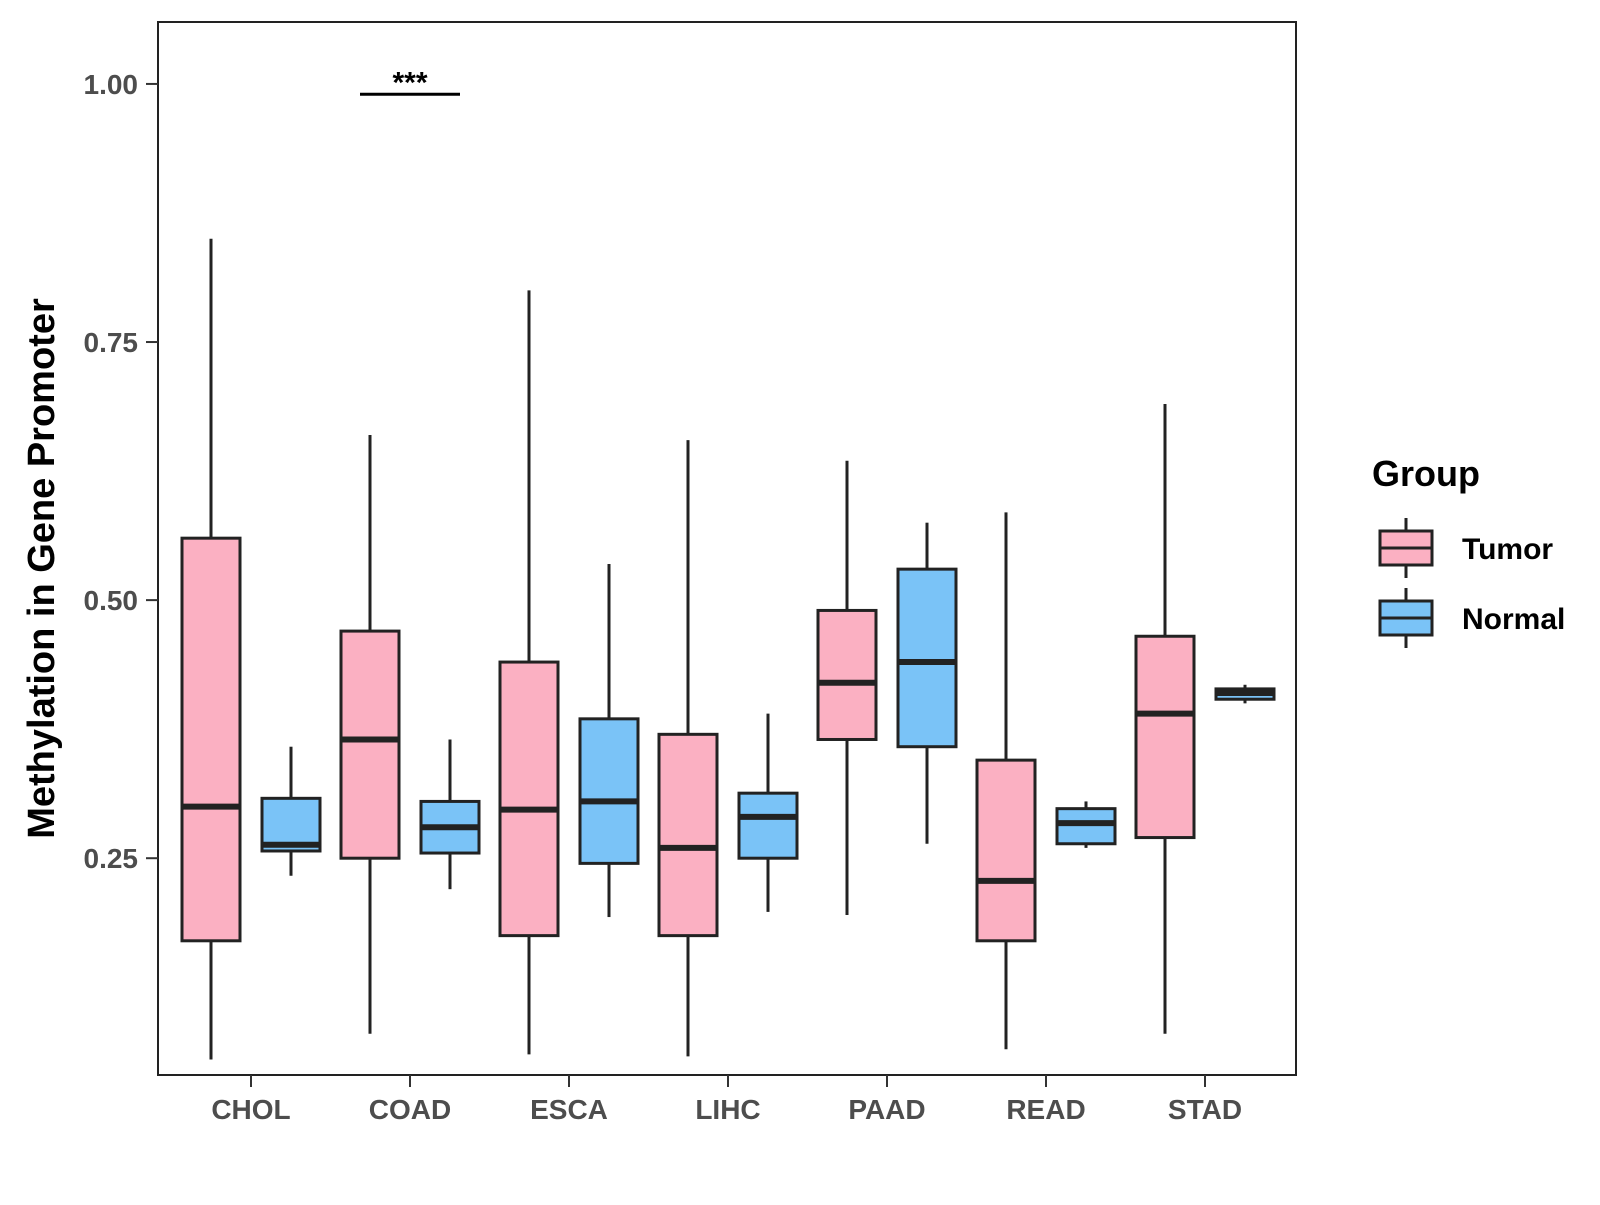 The width and height of the screenshot is (1600, 1205). Describe the element at coordinates (569, 1109) in the screenshot. I see `x-tick-label: ESCA` at that location.